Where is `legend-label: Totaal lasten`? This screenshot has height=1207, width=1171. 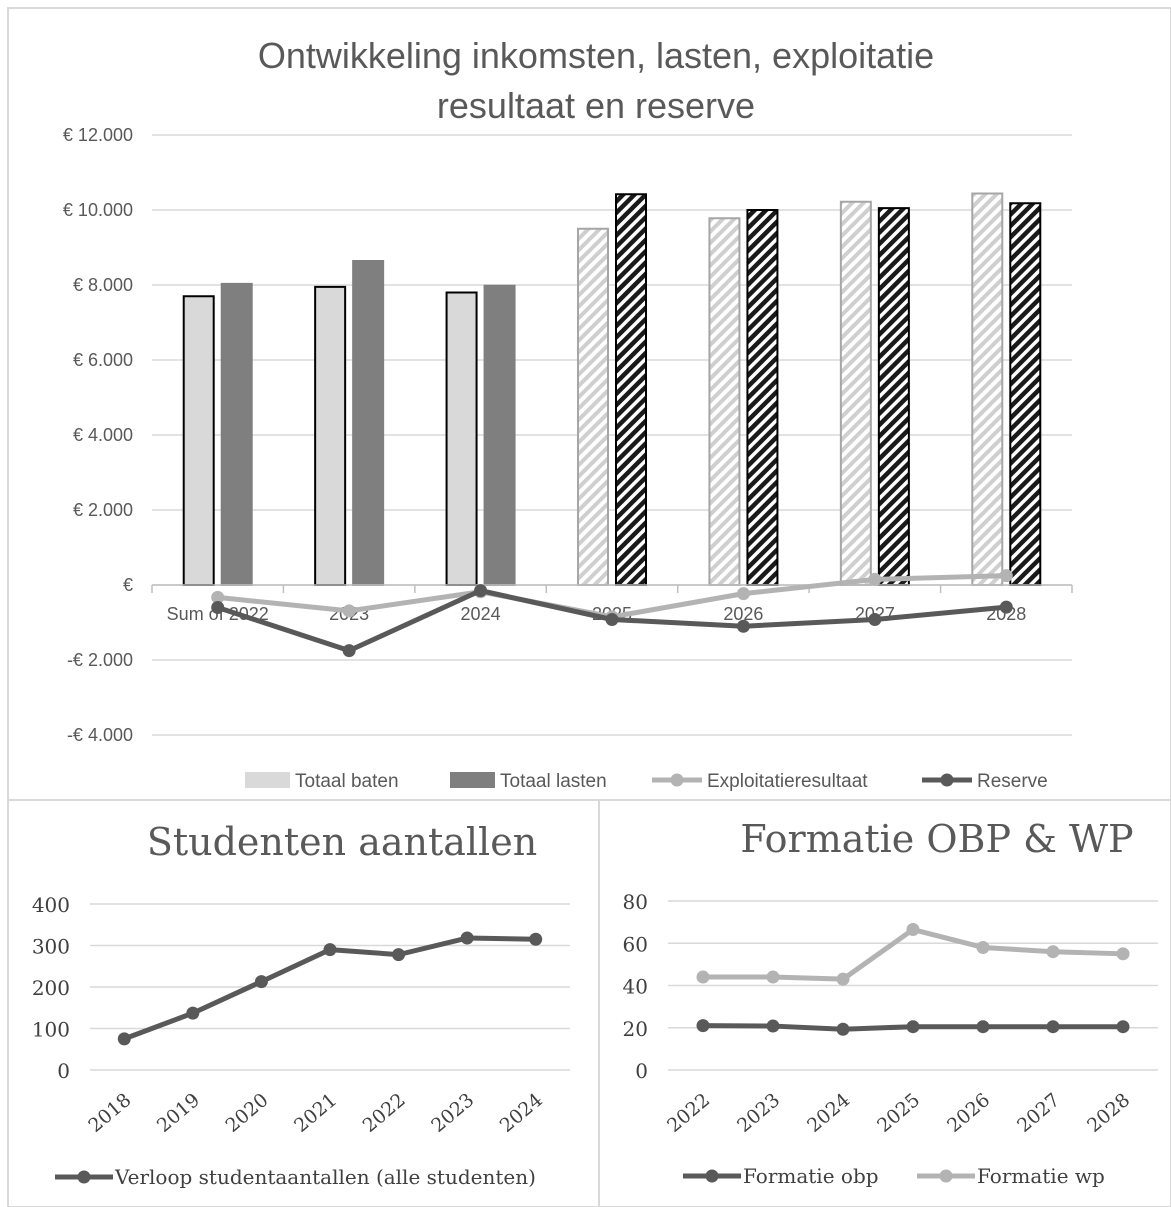
legend-label: Totaal lasten is located at coordinates (553, 781).